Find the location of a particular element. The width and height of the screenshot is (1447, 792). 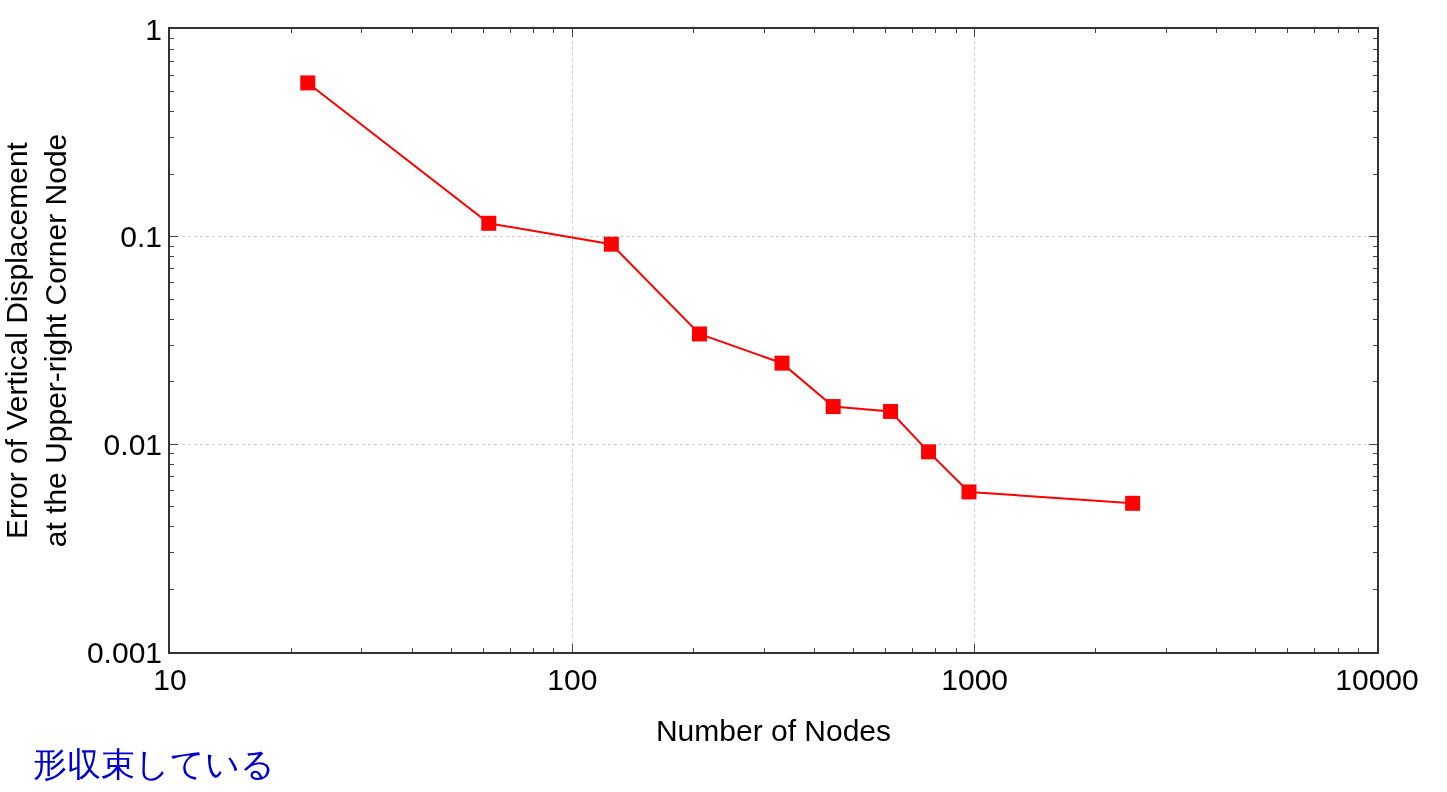

y-tick-label: 0.01 is located at coordinates (132, 444).